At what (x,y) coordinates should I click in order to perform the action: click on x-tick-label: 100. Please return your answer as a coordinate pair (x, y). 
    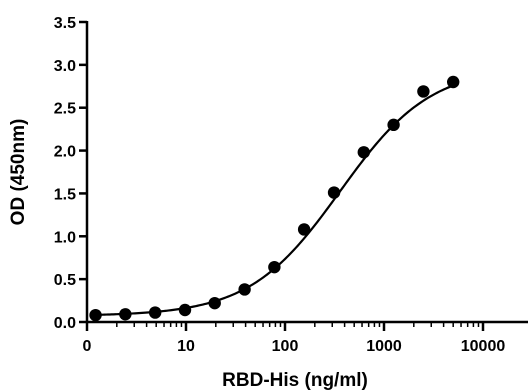
    Looking at the image, I should click on (285, 346).